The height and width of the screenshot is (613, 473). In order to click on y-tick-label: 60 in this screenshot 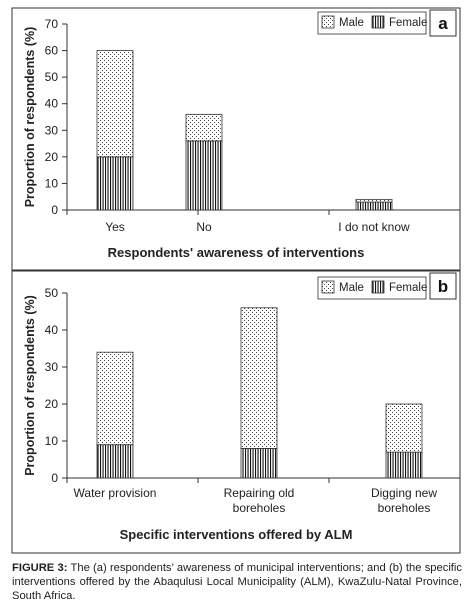, I will do `click(52, 51)`.